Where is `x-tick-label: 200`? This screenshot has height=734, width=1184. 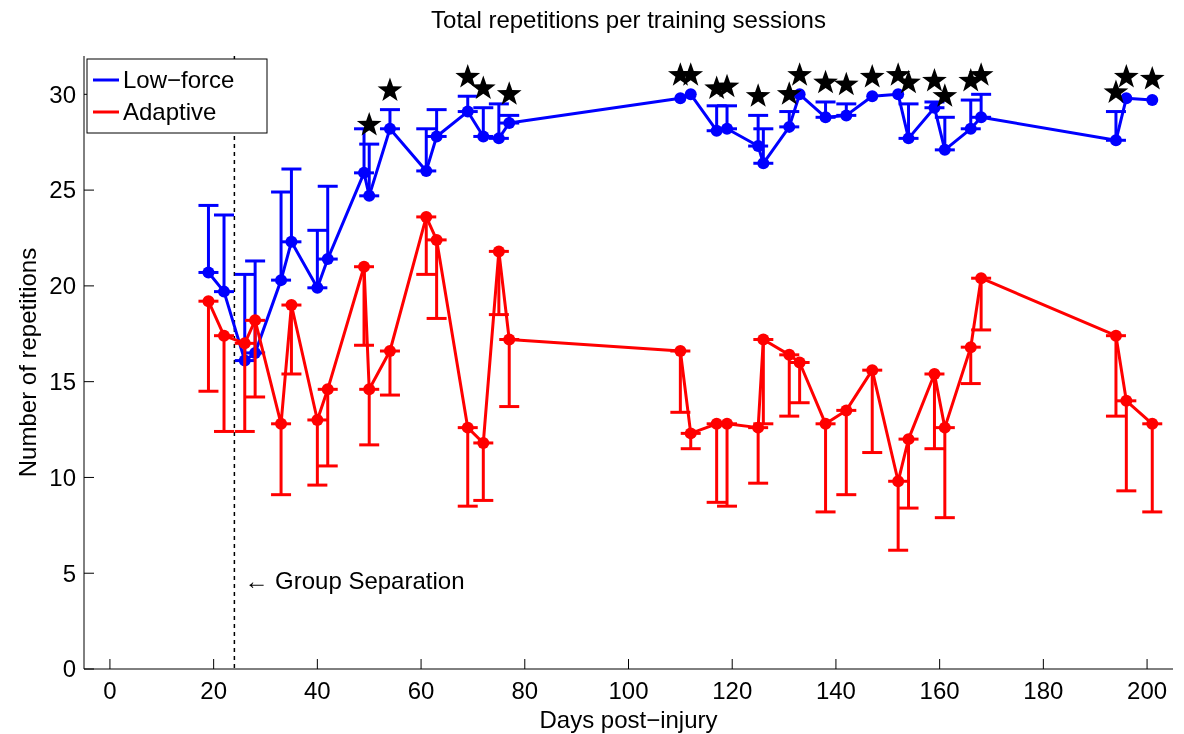 x-tick-label: 200 is located at coordinates (1147, 690).